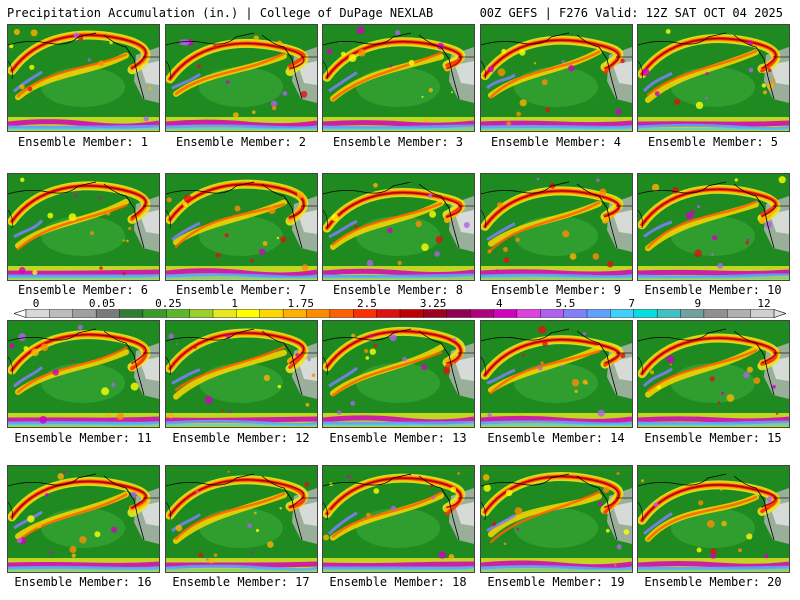 This screenshot has height=600, width=800. Describe the element at coordinates (631, 303) in the screenshot. I see `colorbar-tick-label: 7` at that location.